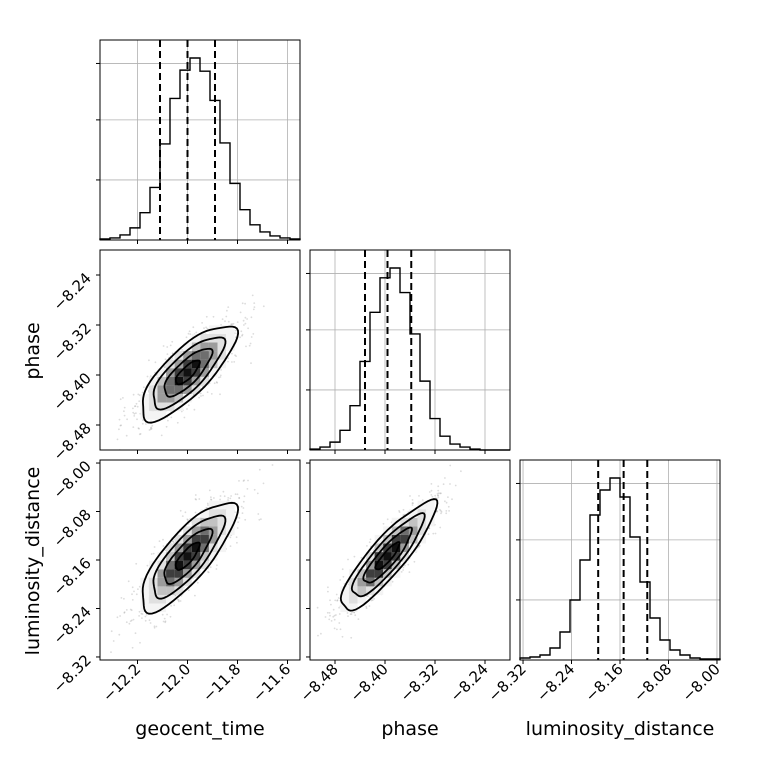 The width and height of the screenshot is (760, 760). What do you see at coordinates (404, 582) in the screenshot?
I see `scatter-panel-luminosity-distance-vs-phase: −8.48 −8.40 −8.32 −8.24` at bounding box center [404, 582].